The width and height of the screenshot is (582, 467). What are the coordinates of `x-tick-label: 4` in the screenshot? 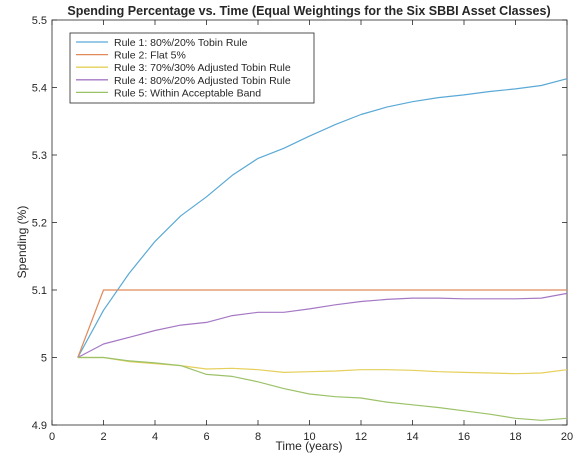 It's located at (155, 437).